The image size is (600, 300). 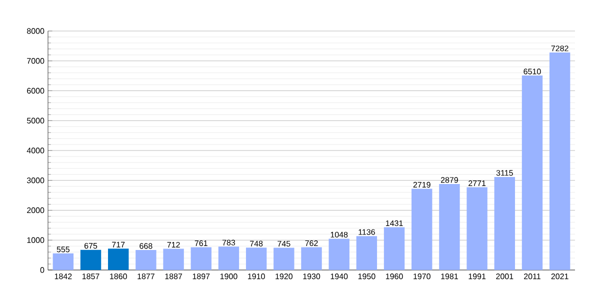 I want to click on x-tick-label: 1970, so click(x=422, y=277).